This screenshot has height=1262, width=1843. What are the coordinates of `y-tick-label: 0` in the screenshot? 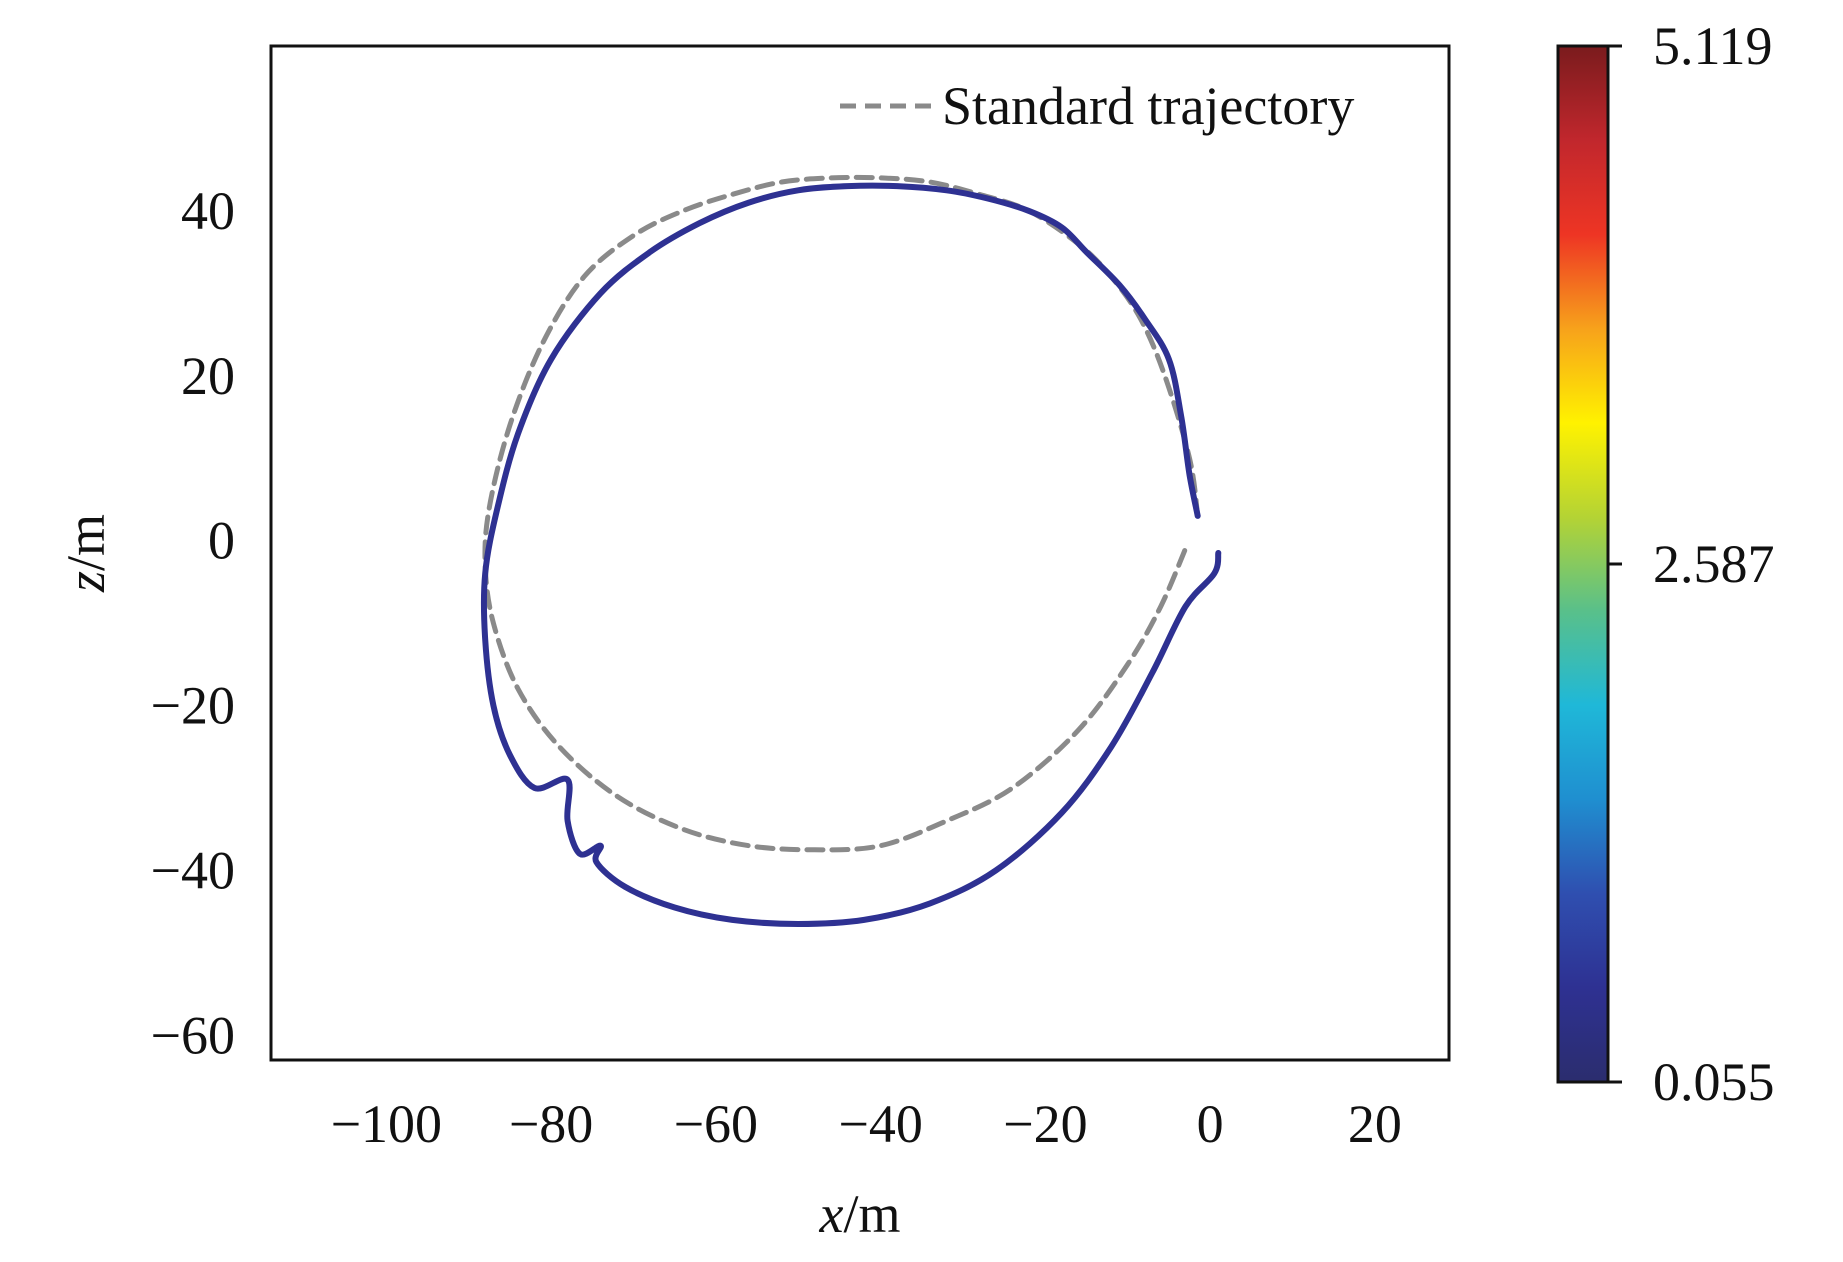 It's located at (221, 541).